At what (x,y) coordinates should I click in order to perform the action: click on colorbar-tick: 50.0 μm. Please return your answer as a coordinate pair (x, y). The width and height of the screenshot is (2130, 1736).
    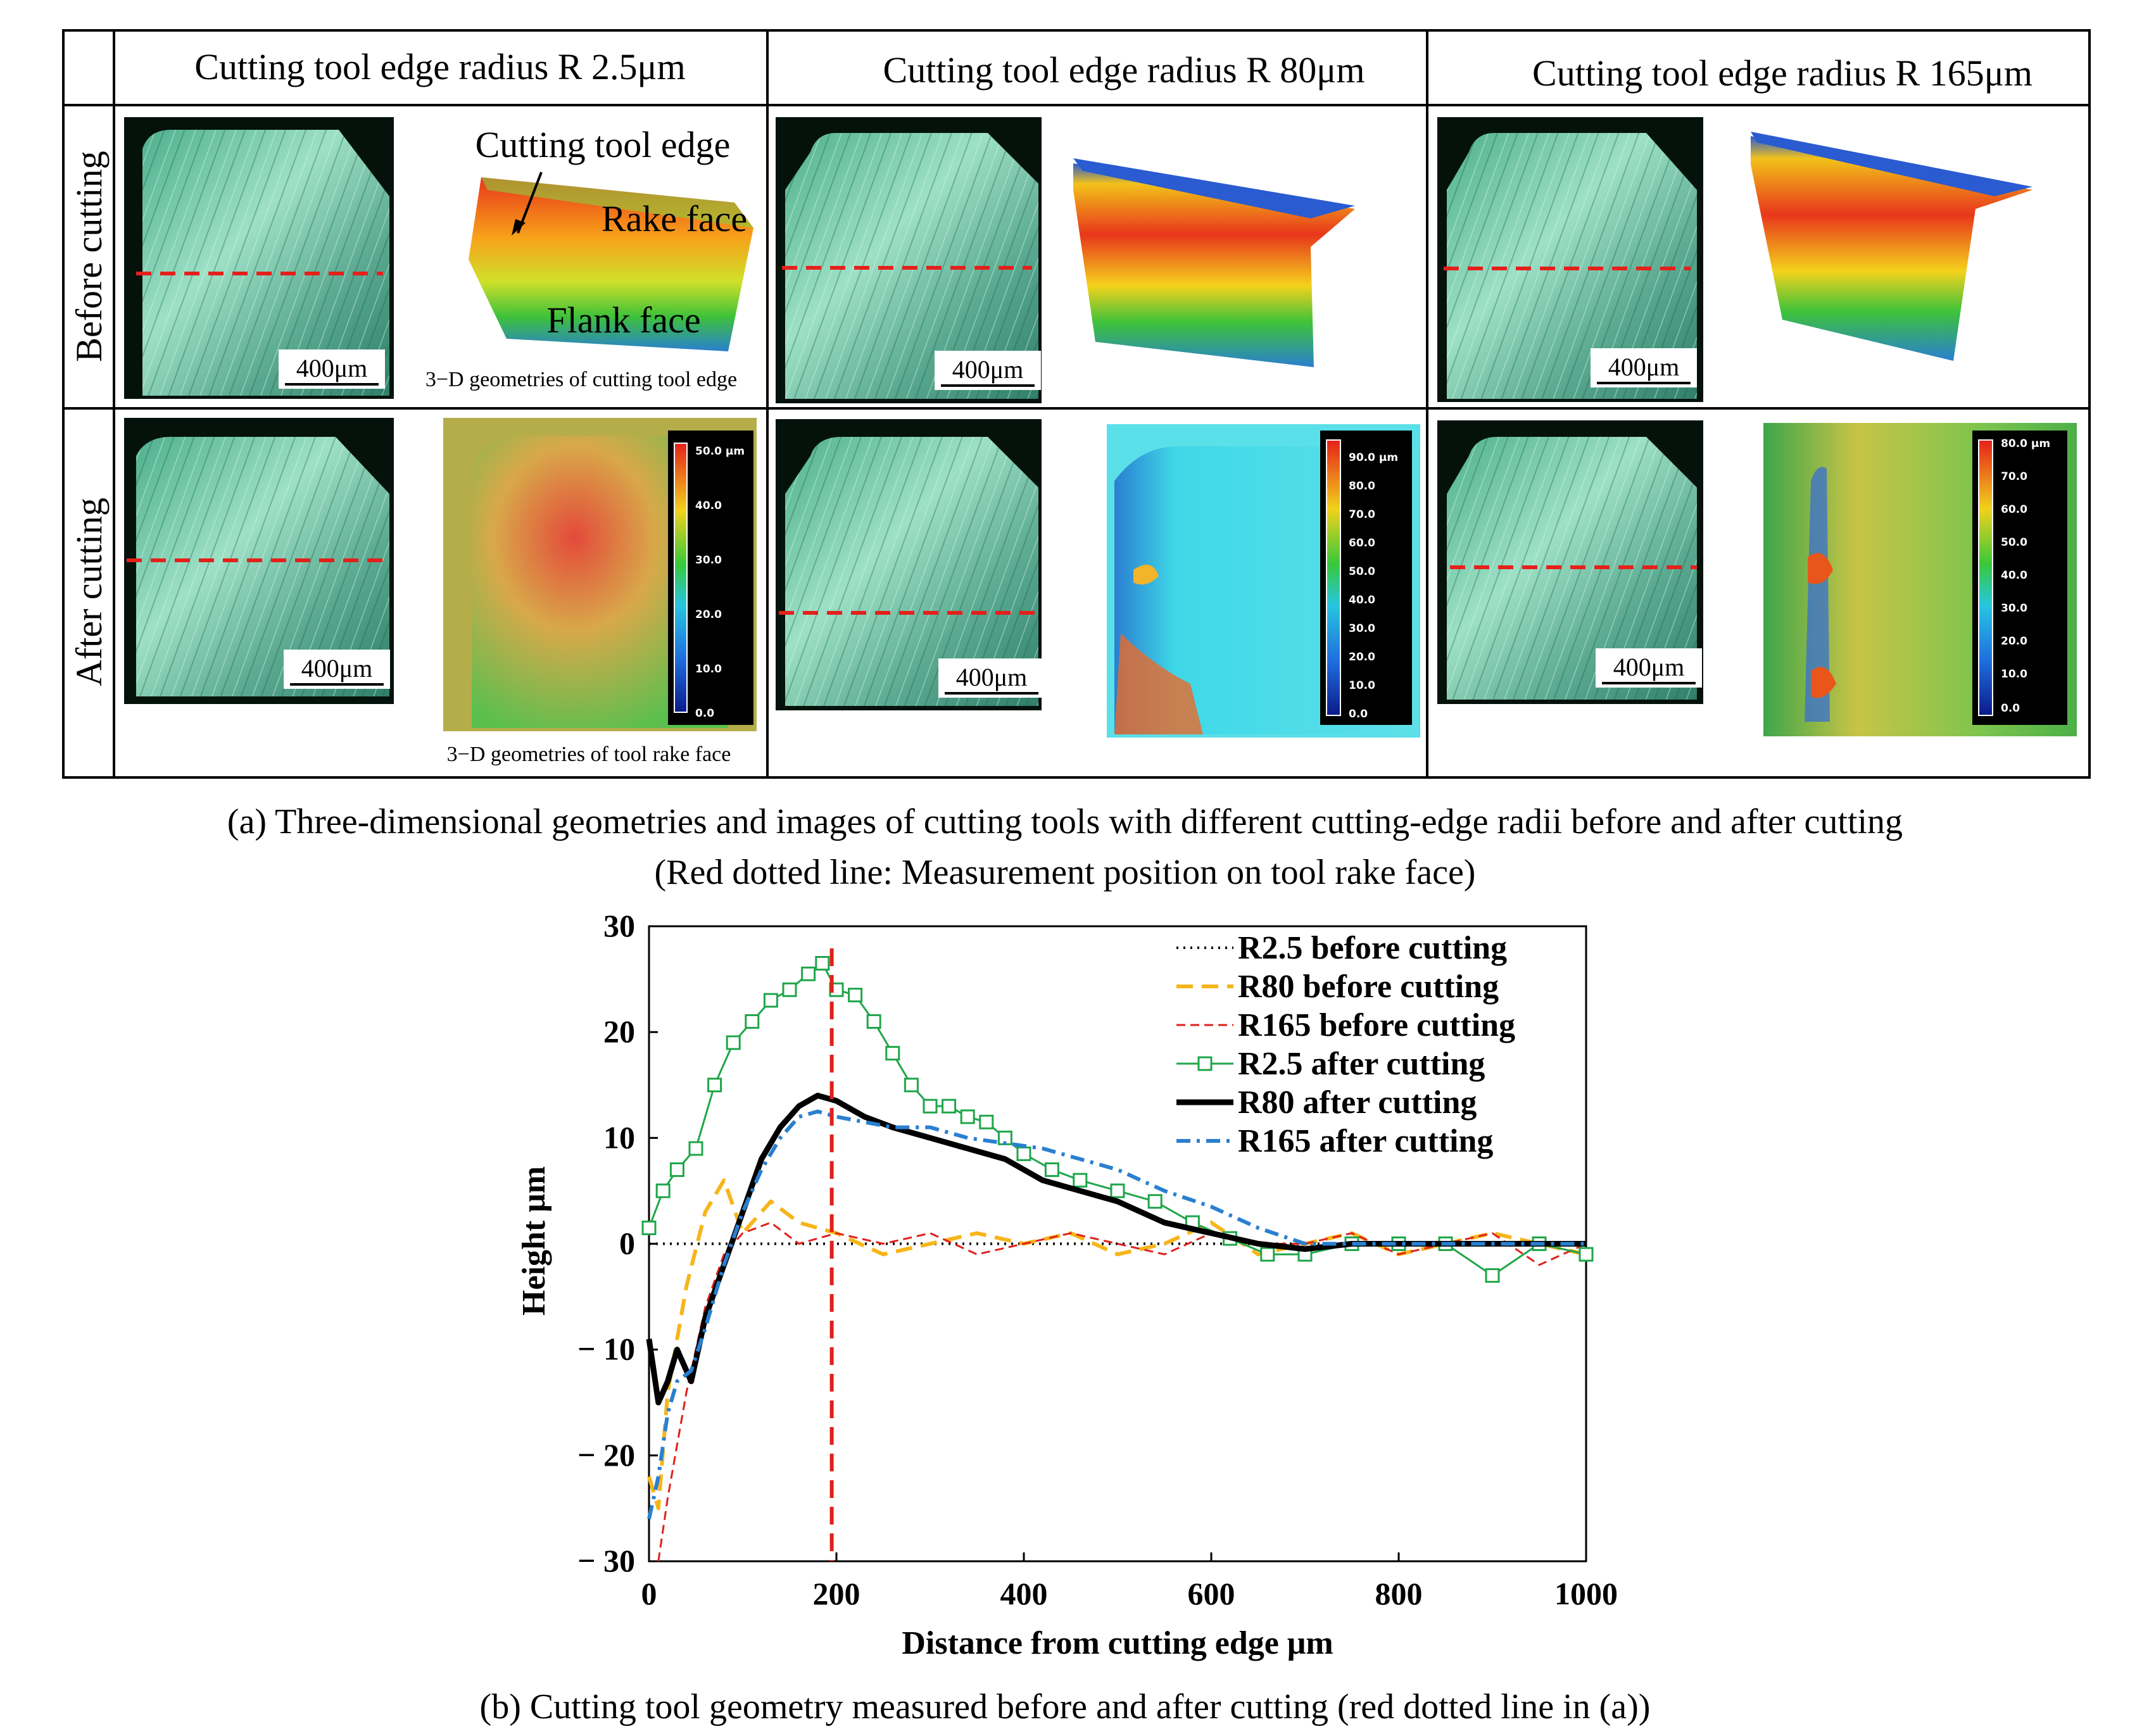
    Looking at the image, I should click on (720, 451).